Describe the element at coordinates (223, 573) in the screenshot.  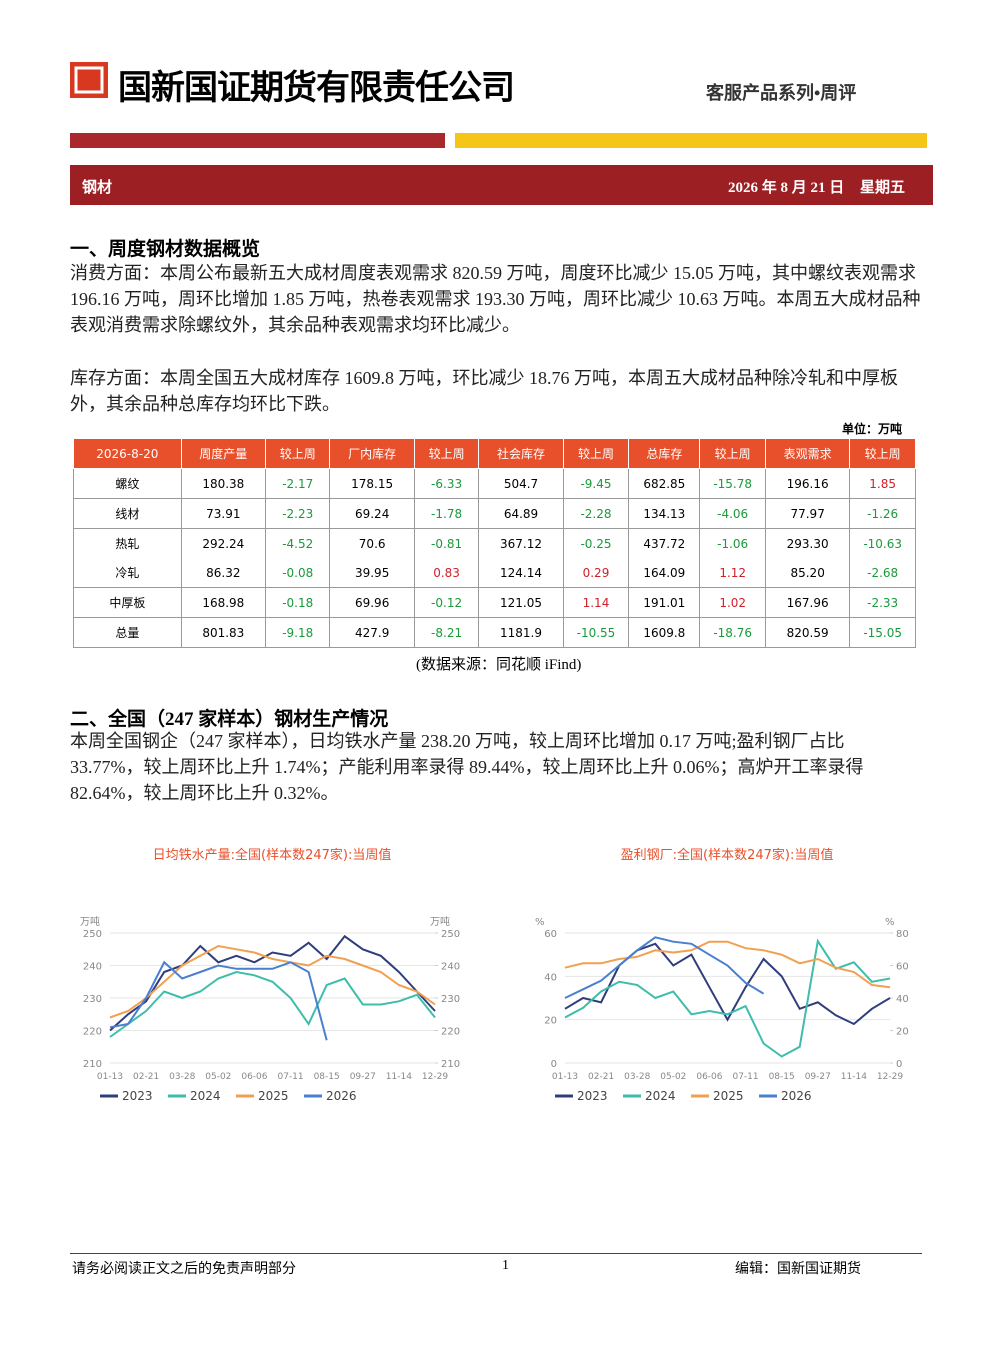
I see `cell: 86.32` at that location.